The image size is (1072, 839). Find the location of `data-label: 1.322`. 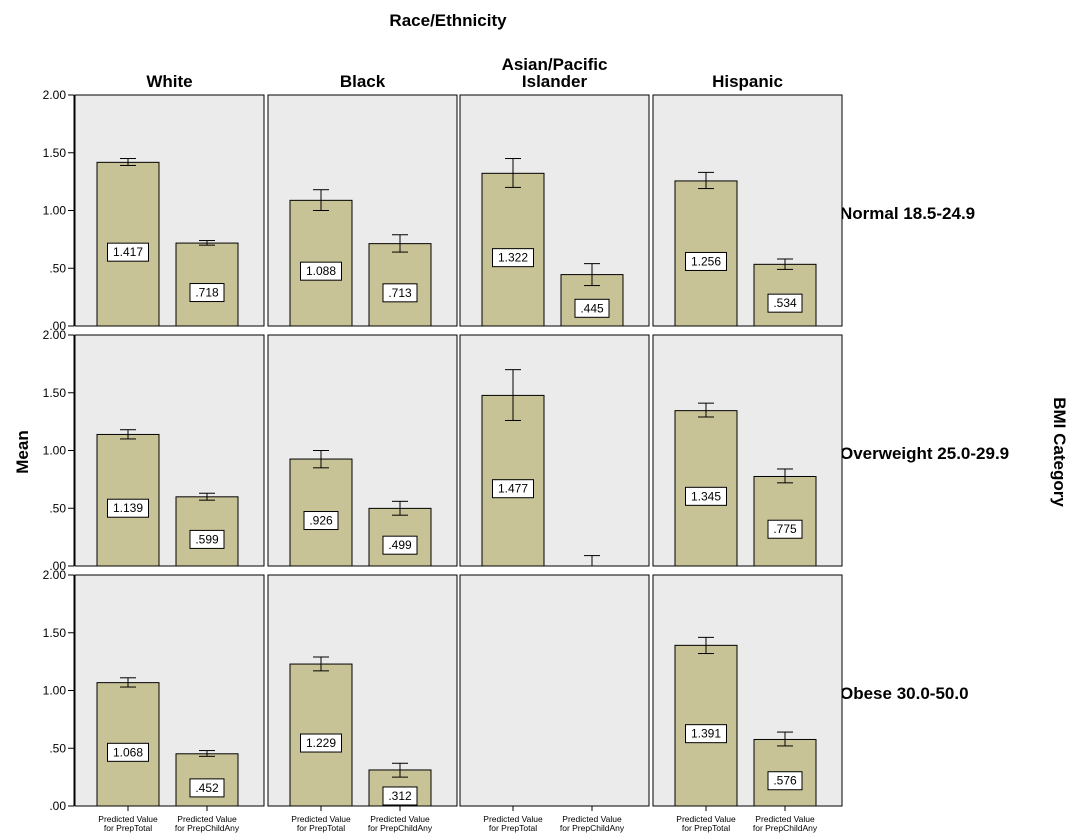

data-label: 1.322 is located at coordinates (513, 258).